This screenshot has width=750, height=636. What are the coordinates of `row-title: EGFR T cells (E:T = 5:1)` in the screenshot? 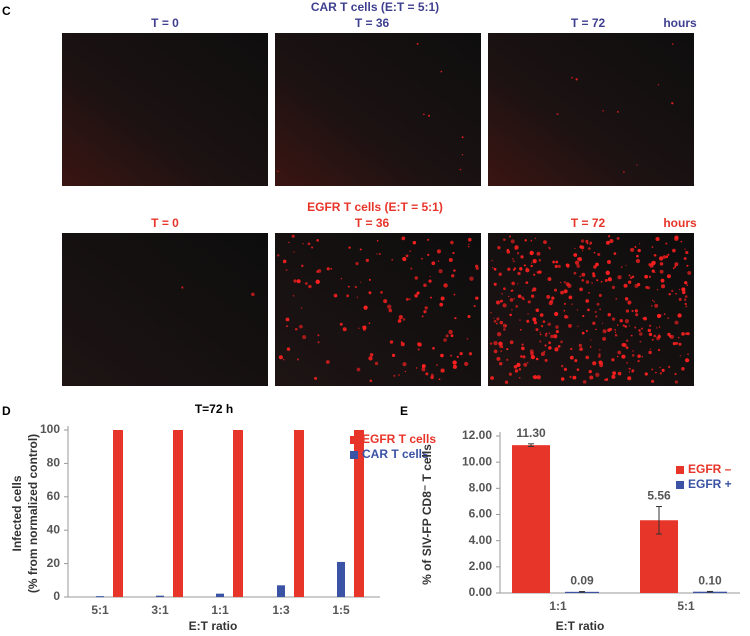 It's located at (375, 207).